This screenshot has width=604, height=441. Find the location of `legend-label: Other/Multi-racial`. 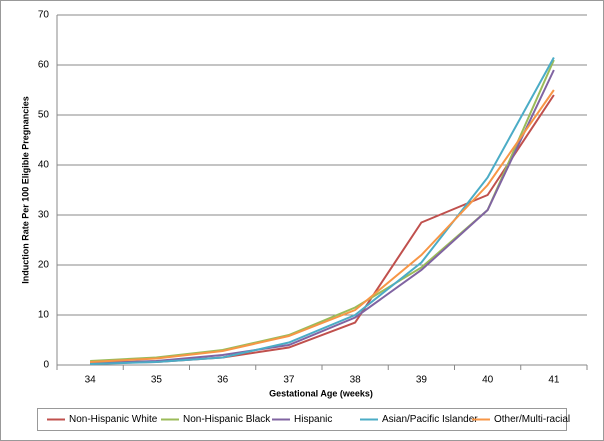

legend-label: Other/Multi-racial is located at coordinates (532, 419).